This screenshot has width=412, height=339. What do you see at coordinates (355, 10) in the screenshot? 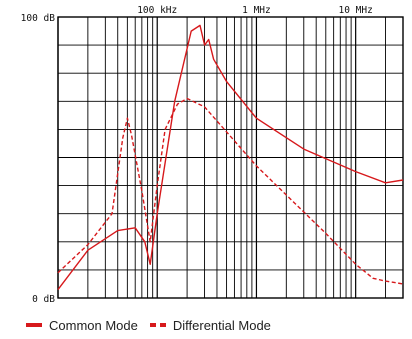
I see `x-tick-label: 10 MHz` at bounding box center [355, 10].